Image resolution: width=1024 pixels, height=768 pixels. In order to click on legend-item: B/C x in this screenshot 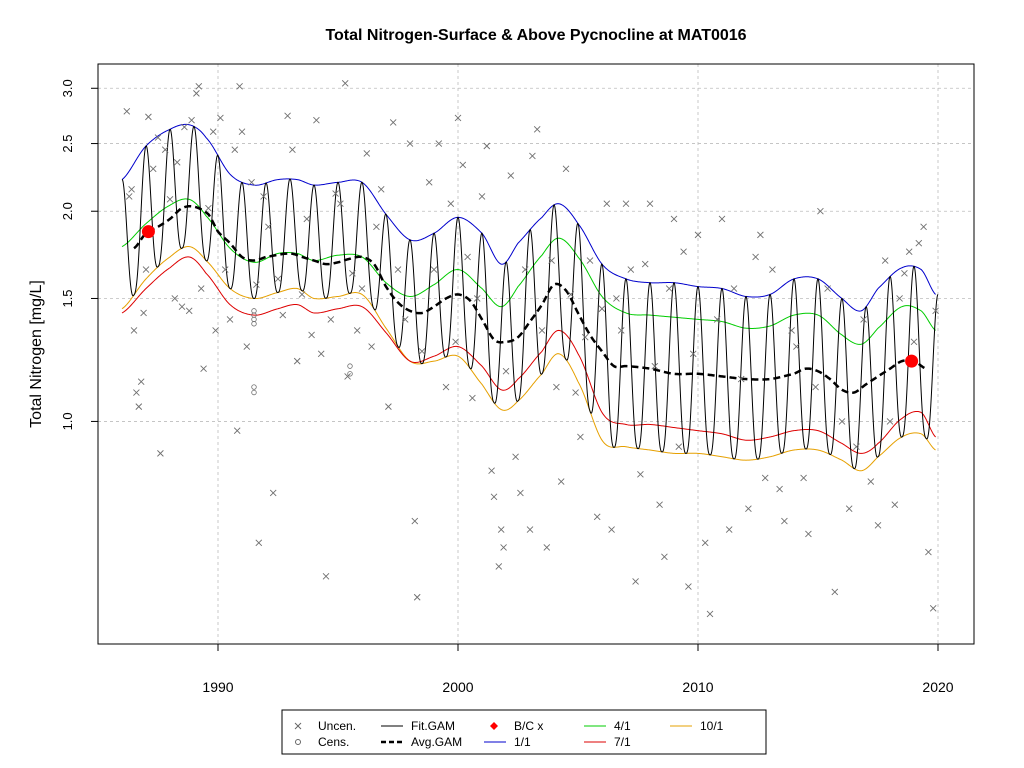, I will do `click(516, 726)`.